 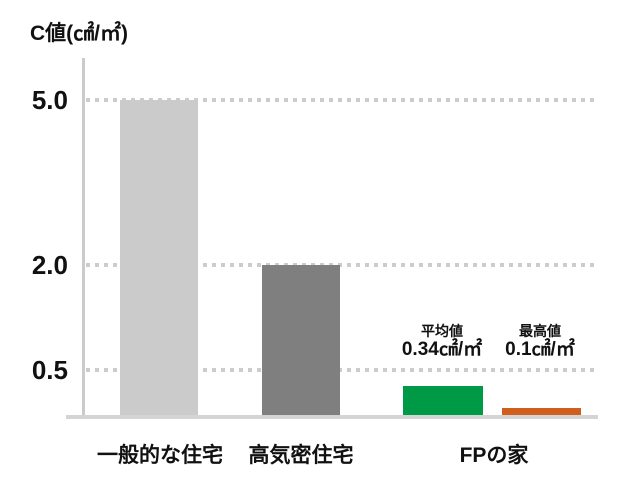 I want to click on annotation-fp-average-label: 平均値, so click(x=442, y=331).